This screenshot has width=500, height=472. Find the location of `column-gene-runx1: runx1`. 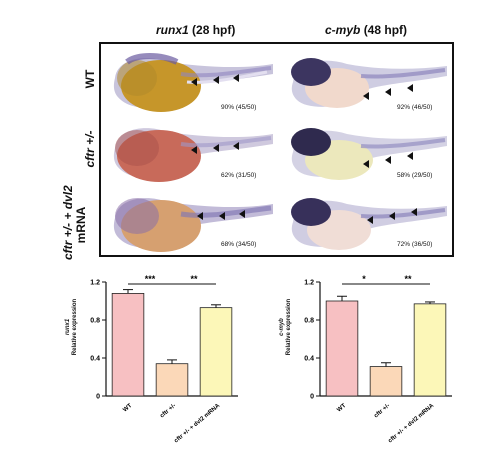

column-gene-runx1: runx1 is located at coordinates (172, 30).